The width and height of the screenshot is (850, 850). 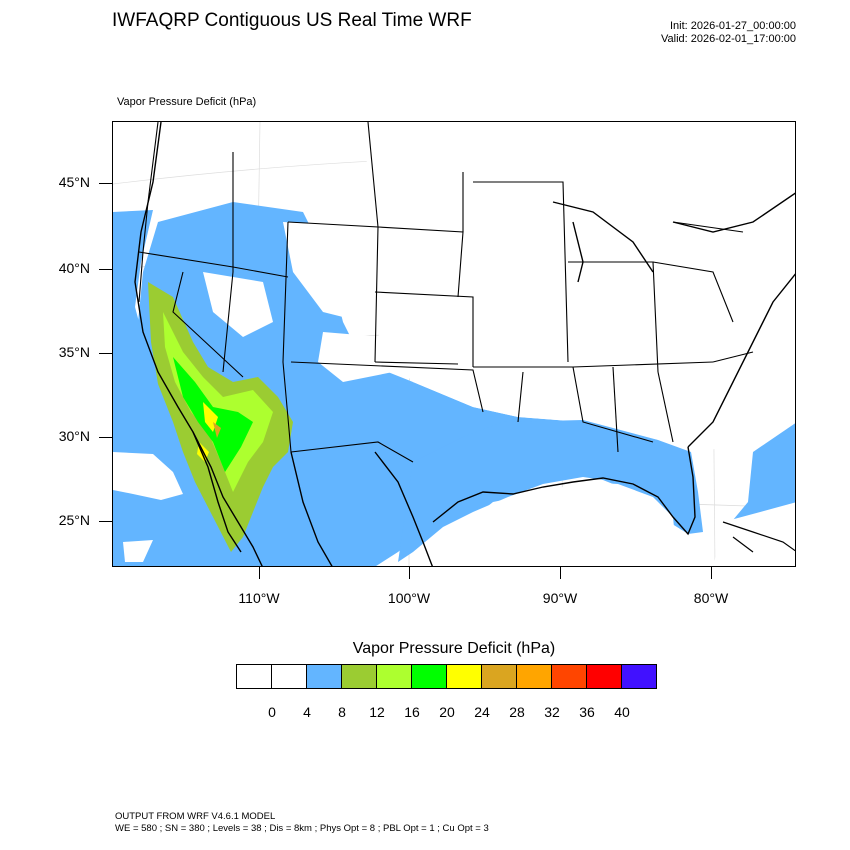 I want to click on gulf-coast-vpd, so click(x=550, y=491).